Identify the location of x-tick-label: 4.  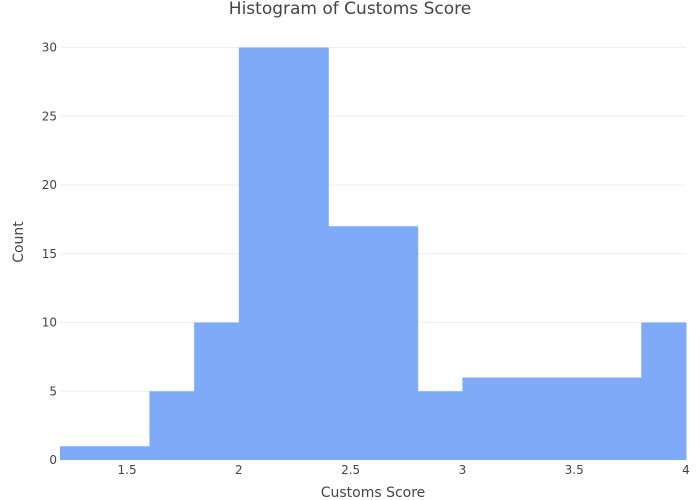
(686, 470).